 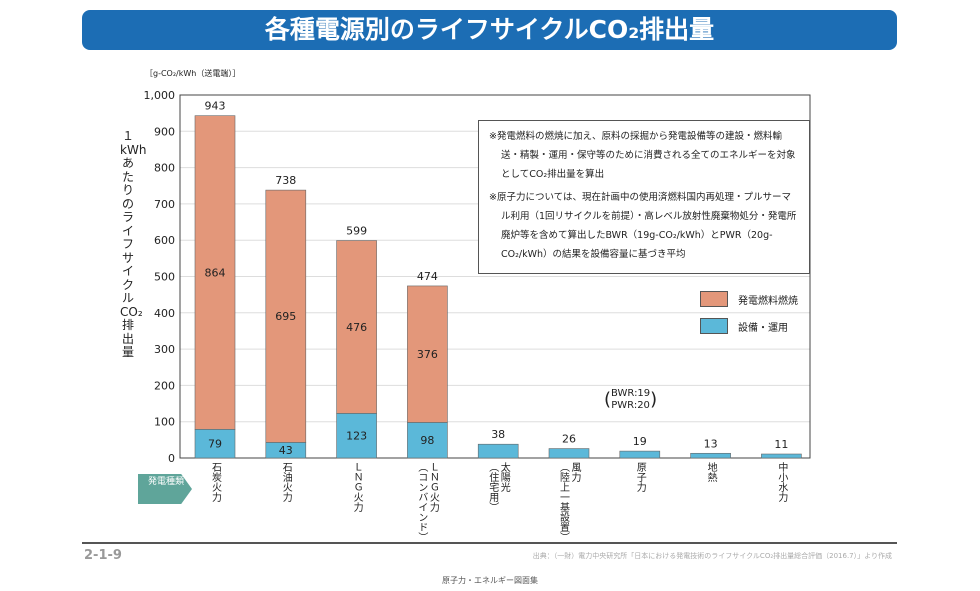 I want to click on page-number: 2-1-9, so click(x=103, y=555).